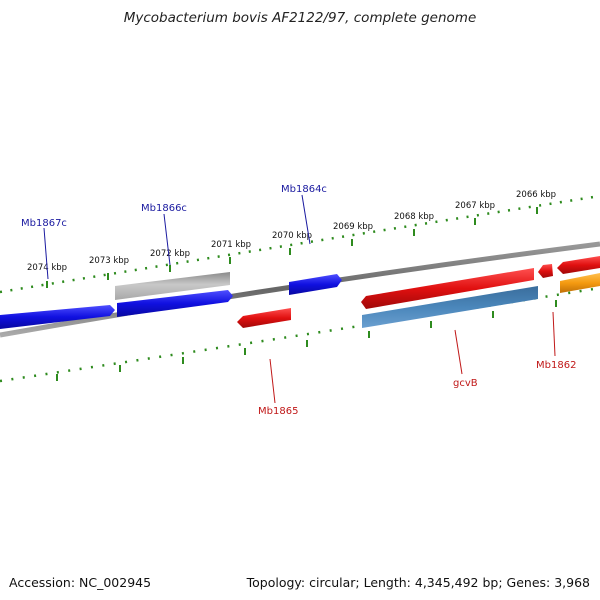 The height and width of the screenshot is (600, 600). I want to click on leader-mb1867c, so click(46, 253).